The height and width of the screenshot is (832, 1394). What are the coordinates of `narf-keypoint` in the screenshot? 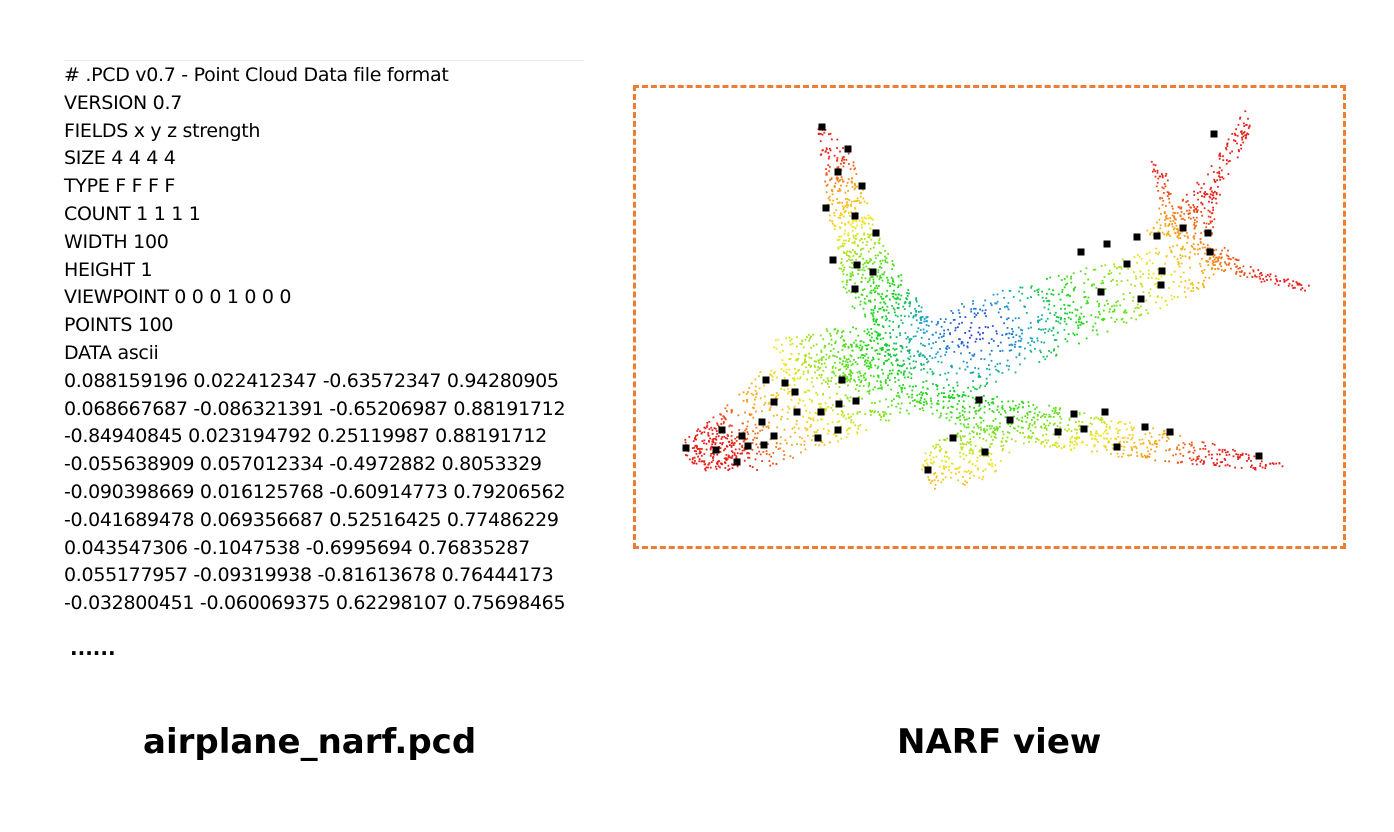 It's located at (774, 402).